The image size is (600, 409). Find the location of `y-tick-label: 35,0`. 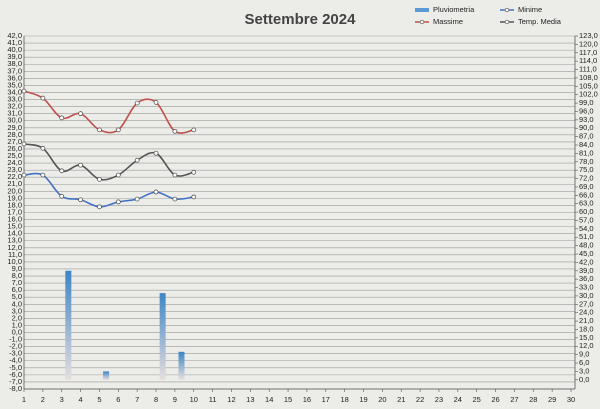

y-tick-label: 35,0 is located at coordinates (14, 84).